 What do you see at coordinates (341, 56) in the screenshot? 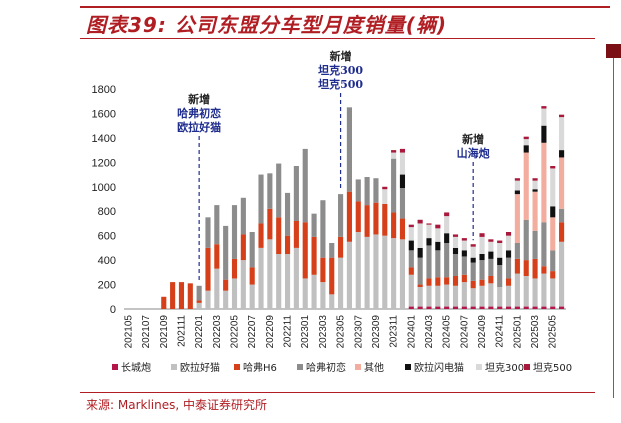
I see `annotation-head: 新增` at bounding box center [341, 56].